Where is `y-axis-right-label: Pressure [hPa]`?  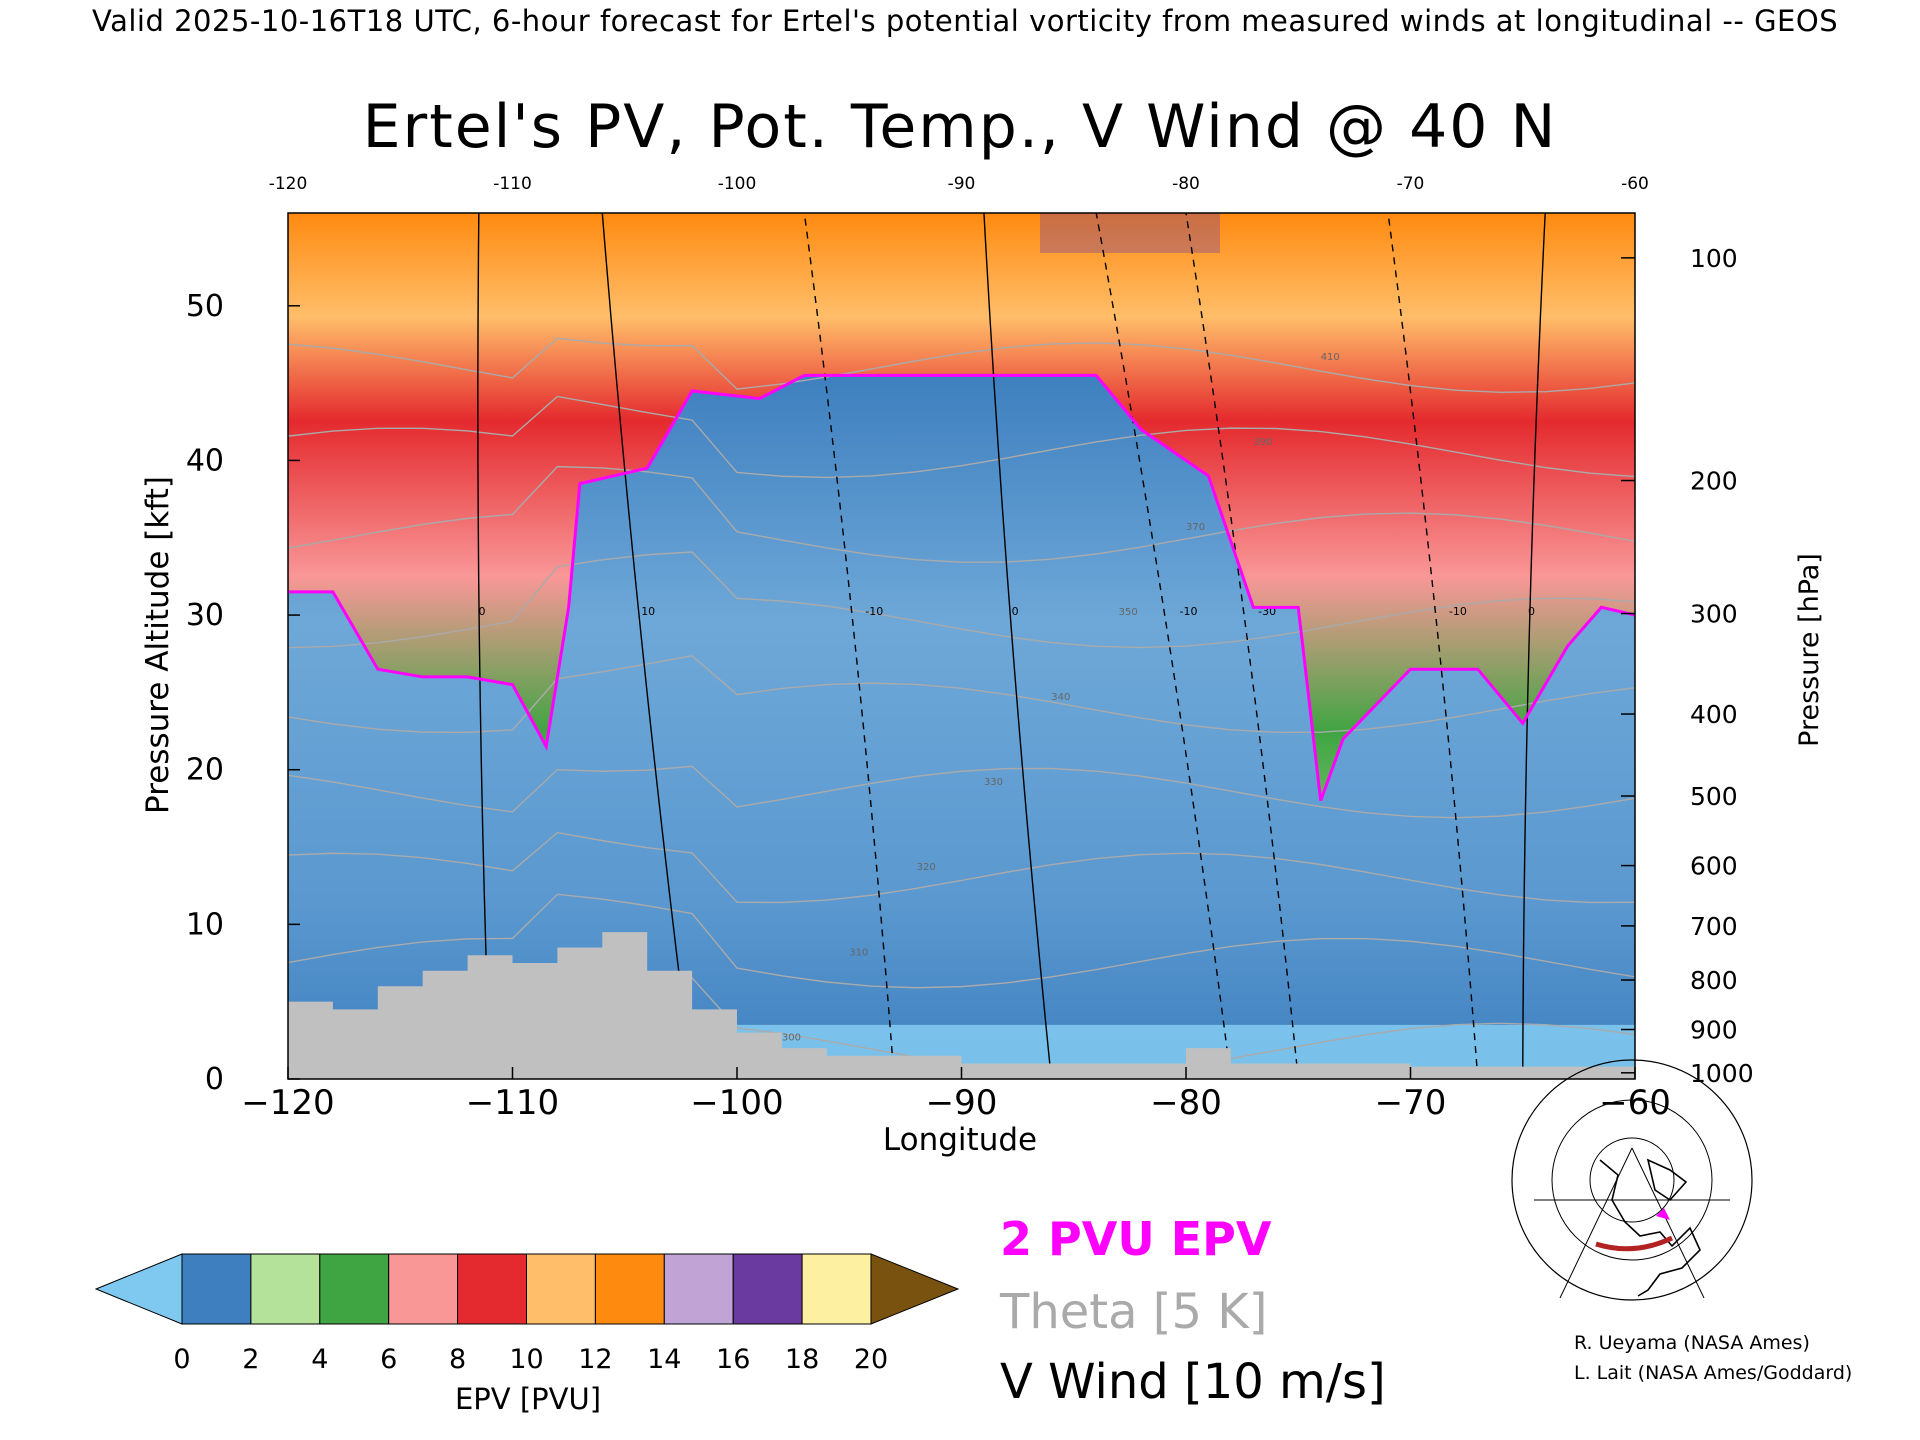 y-axis-right-label: Pressure [hPa] is located at coordinates (1809, 650).